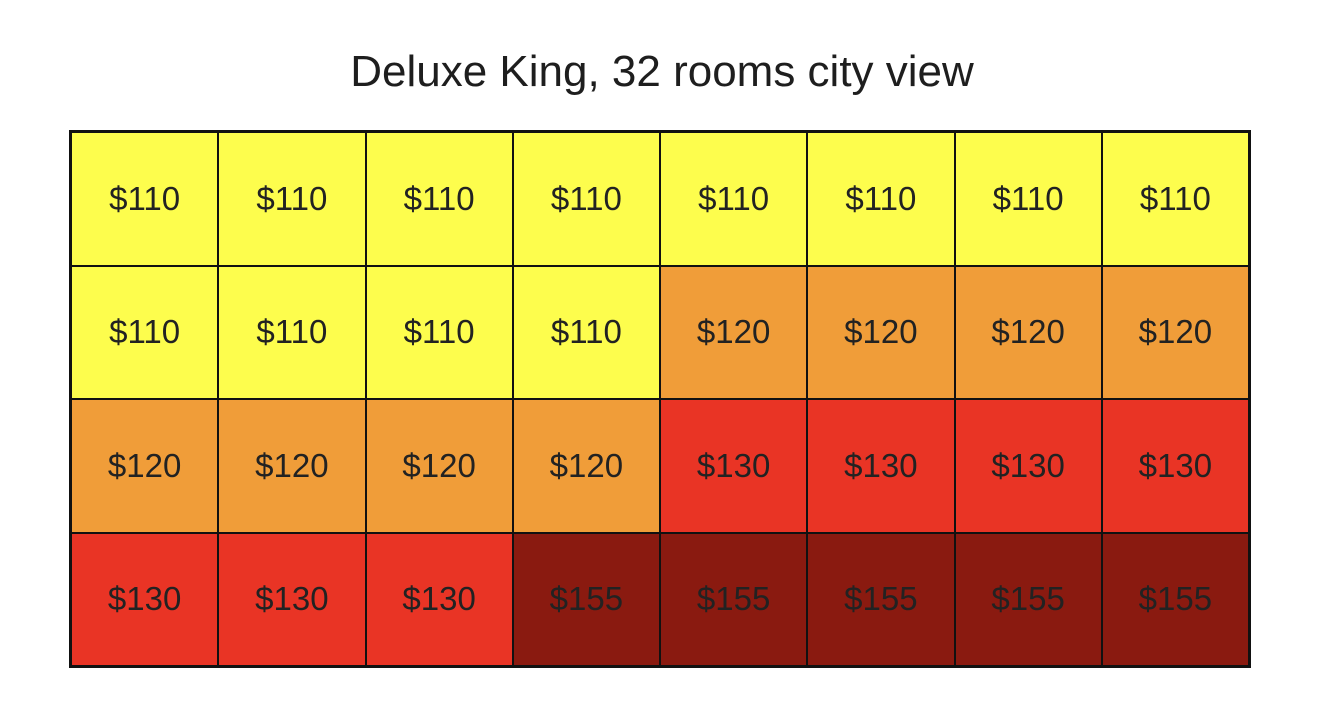 The height and width of the screenshot is (712, 1324). Describe the element at coordinates (662, 71) in the screenshot. I see `chart-title: Deluxe King, 32 rooms city view` at that location.